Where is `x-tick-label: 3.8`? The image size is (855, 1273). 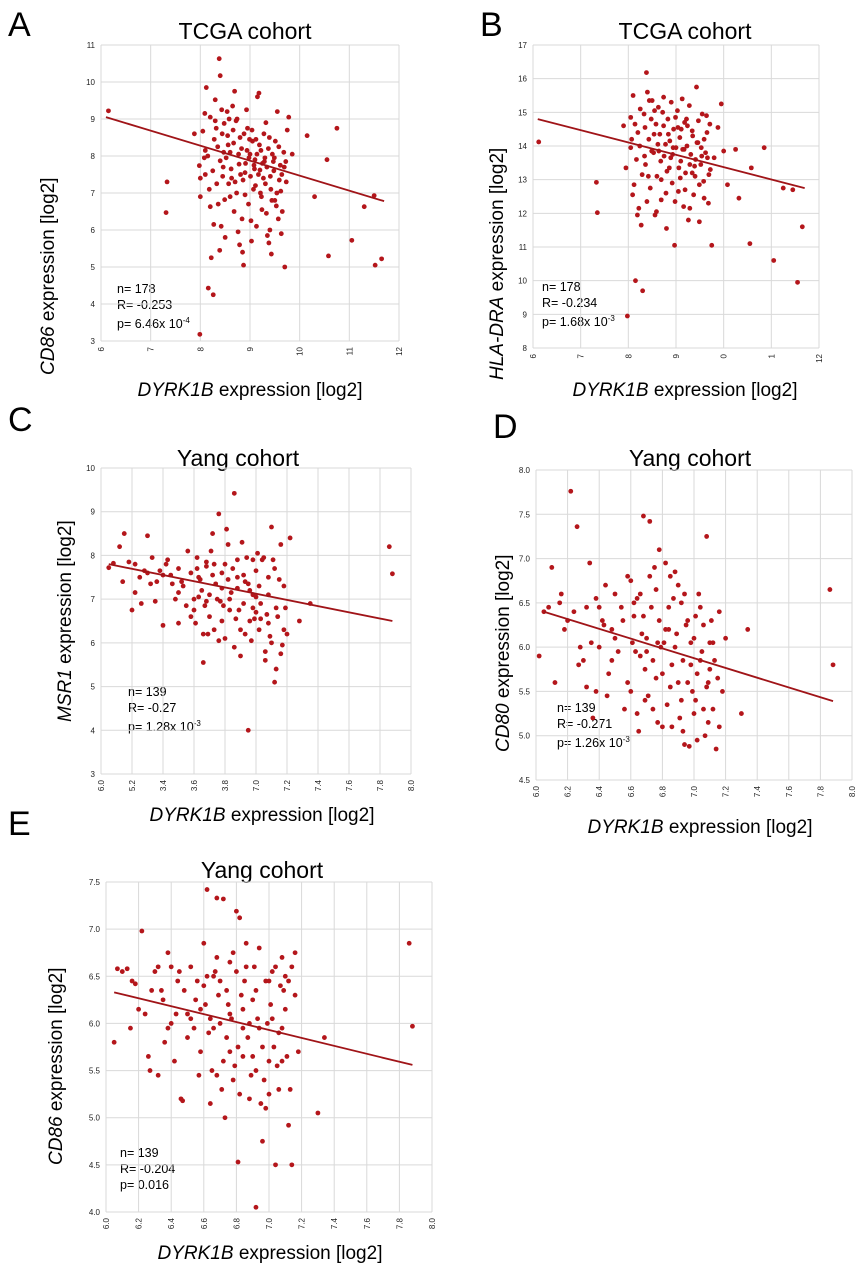 x-tick-label: 3.8 is located at coordinates (225, 785).